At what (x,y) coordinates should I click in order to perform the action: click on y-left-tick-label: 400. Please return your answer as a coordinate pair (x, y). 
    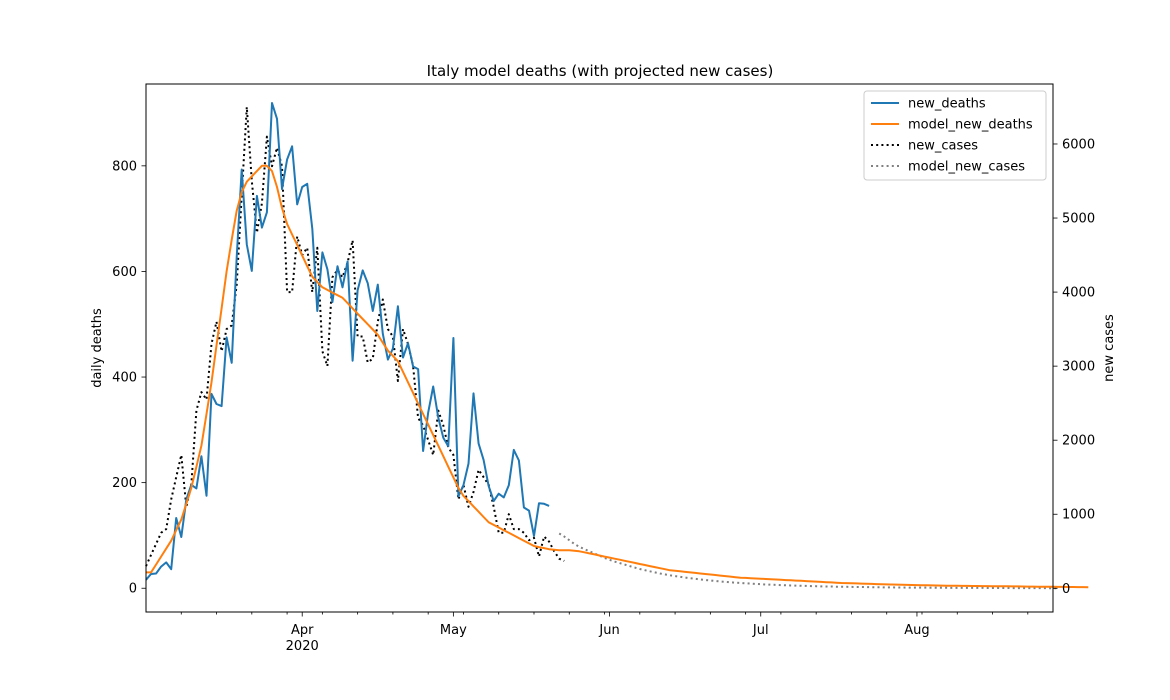
    Looking at the image, I should click on (124, 378).